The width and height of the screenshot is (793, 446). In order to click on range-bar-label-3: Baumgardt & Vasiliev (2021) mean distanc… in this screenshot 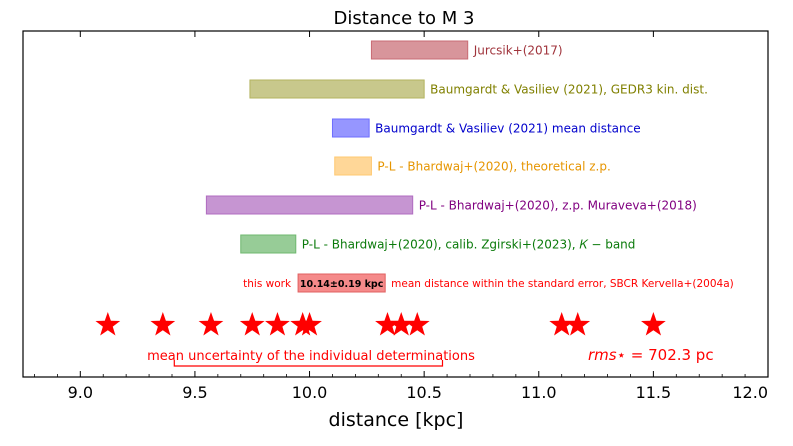, I will do `click(507, 129)`.